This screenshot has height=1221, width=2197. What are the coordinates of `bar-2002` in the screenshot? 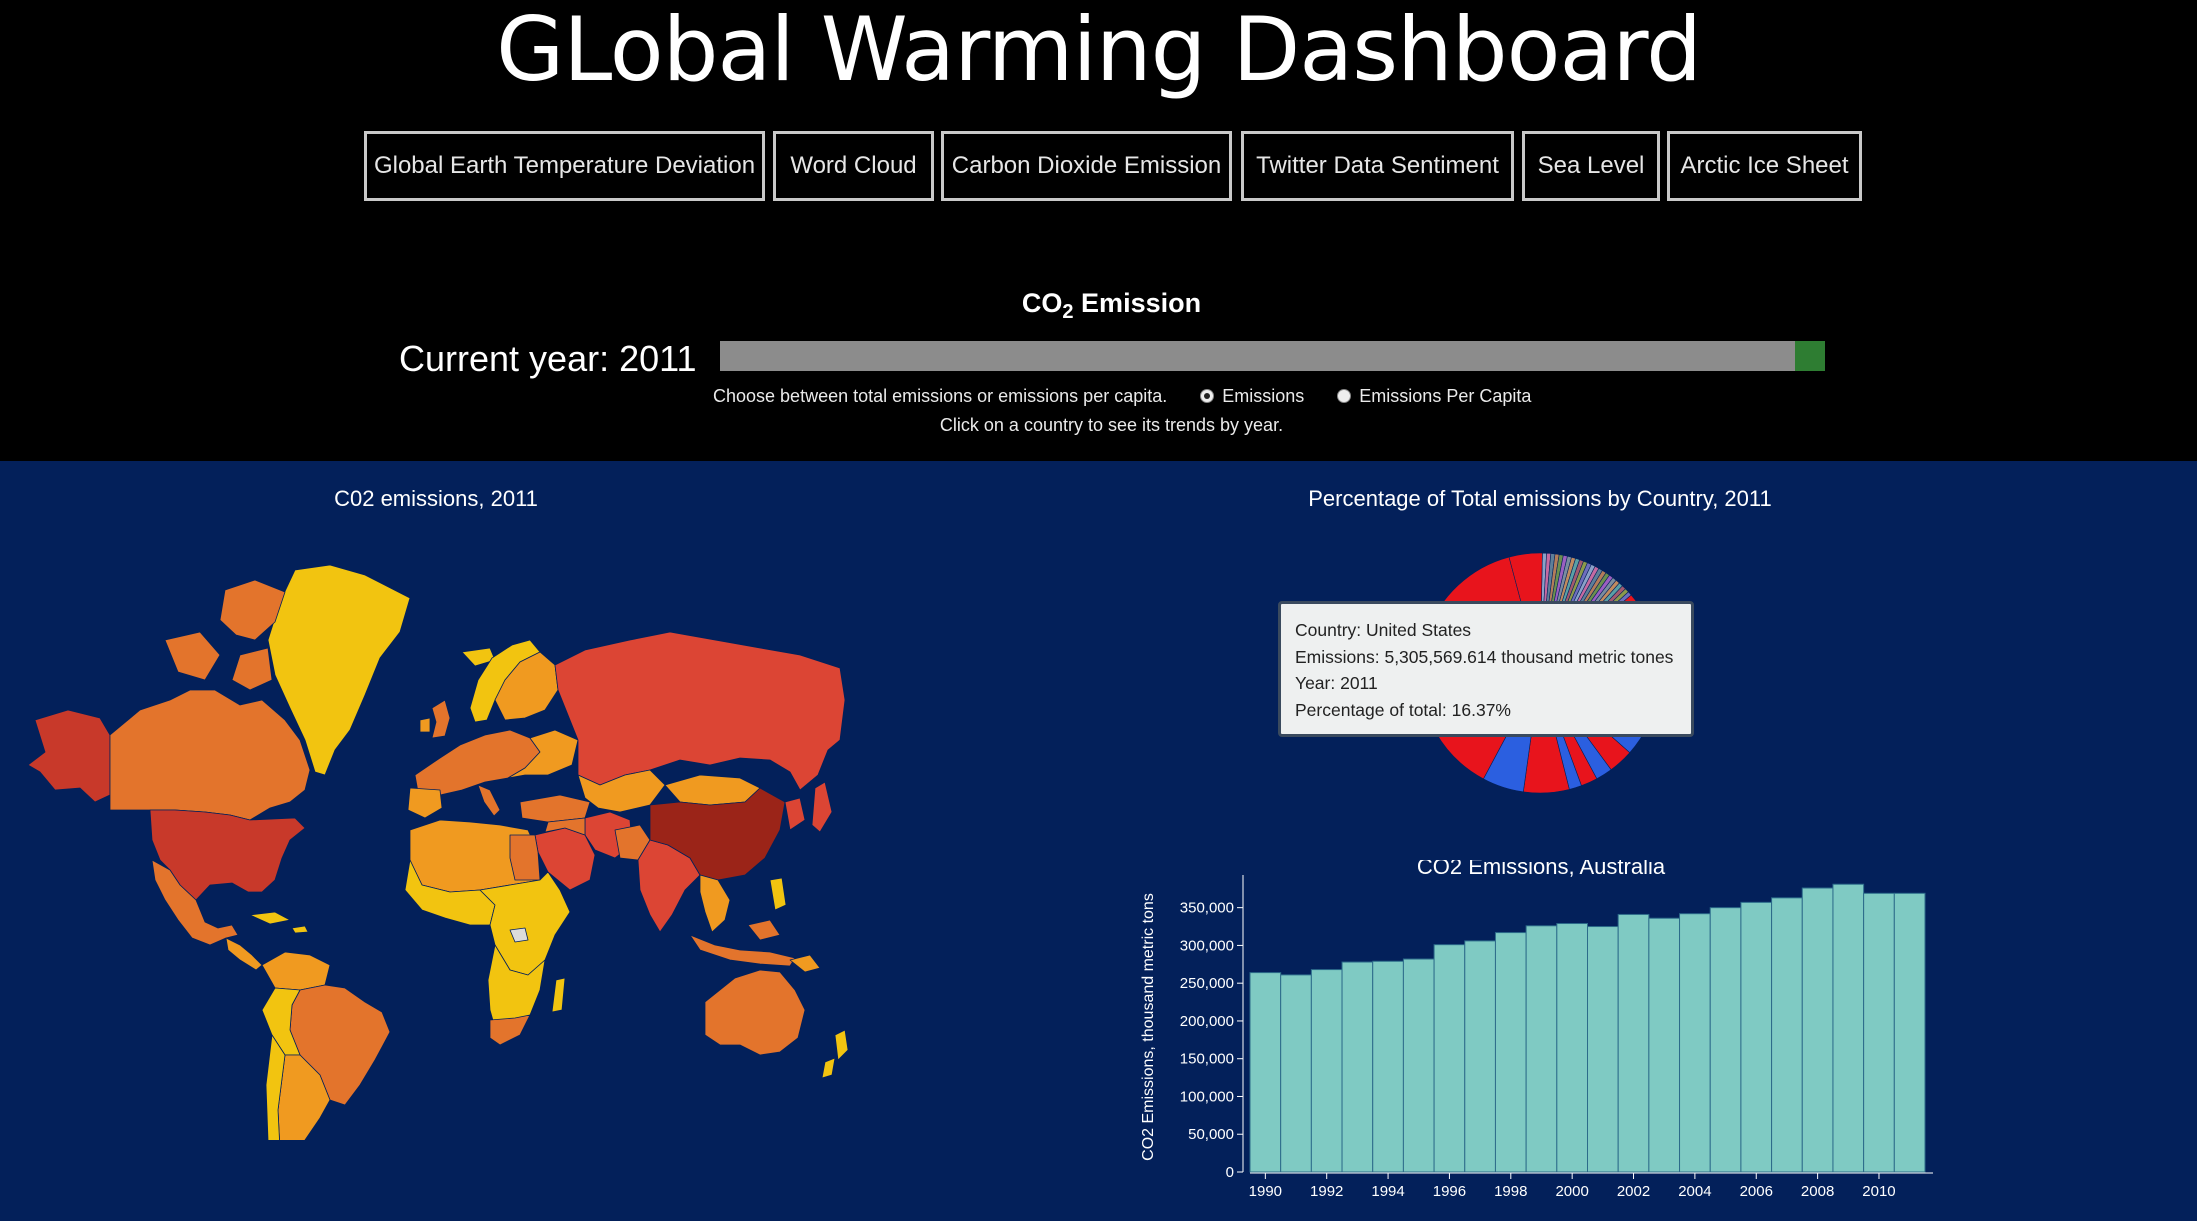 It's located at (1633, 1043).